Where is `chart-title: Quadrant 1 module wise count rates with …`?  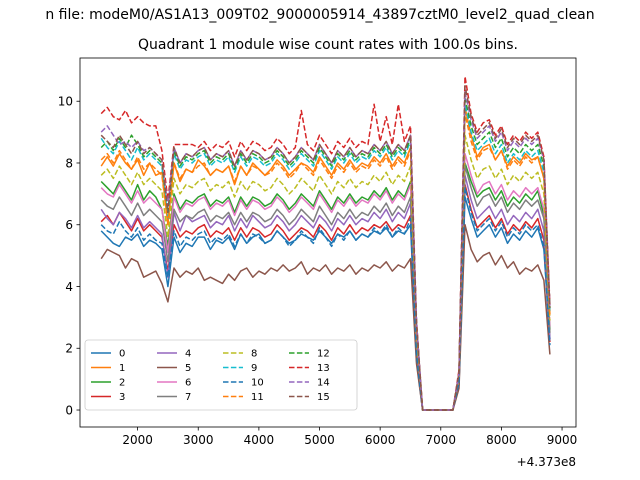 chart-title: Quadrant 1 module wise count rates with … is located at coordinates (328, 45).